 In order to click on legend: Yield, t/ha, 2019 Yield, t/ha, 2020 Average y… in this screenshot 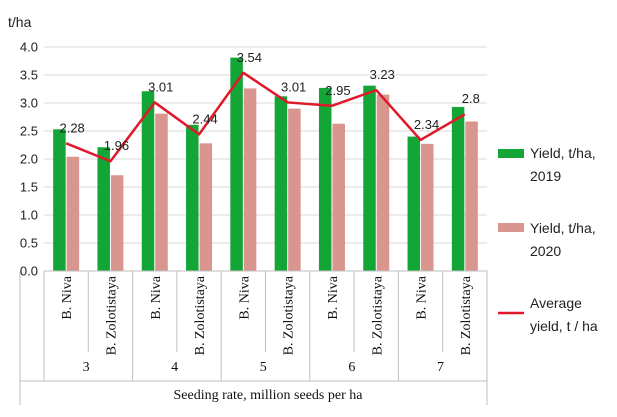, I will do `click(548, 239)`.